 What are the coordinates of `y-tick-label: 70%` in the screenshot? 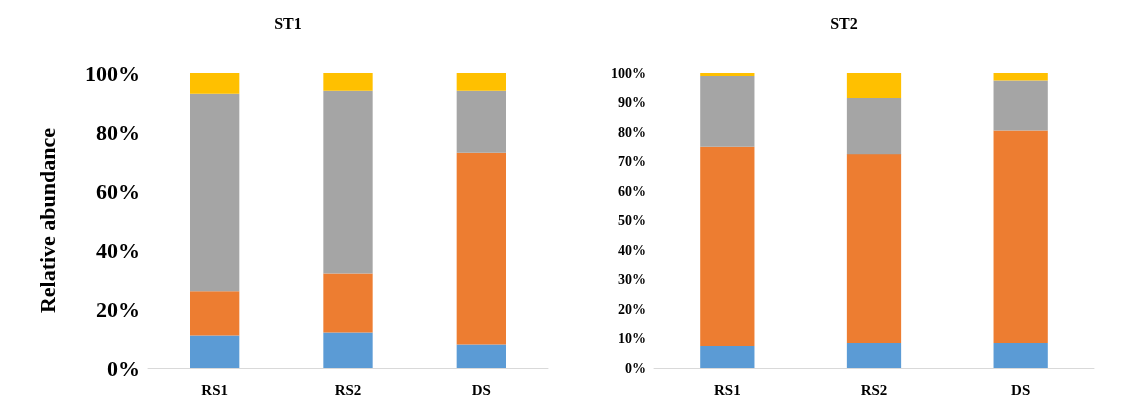 It's located at (632, 161).